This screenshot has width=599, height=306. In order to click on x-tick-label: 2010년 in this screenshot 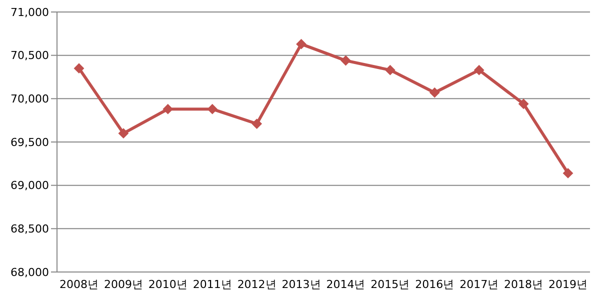, I will do `click(168, 284)`.